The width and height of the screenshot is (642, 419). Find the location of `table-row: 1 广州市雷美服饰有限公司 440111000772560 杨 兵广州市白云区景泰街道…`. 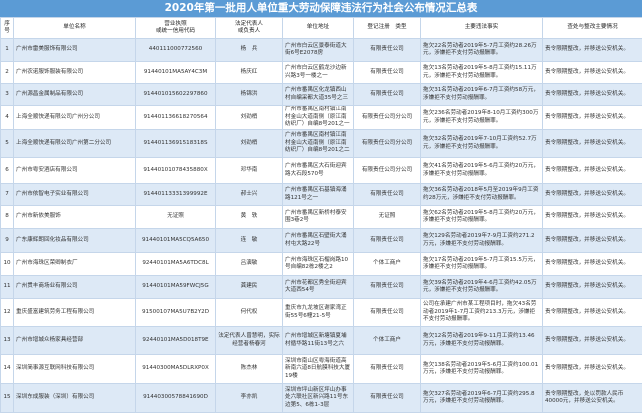

table-row: 1 广州市雷美服饰有限公司 440111000772560 杨 兵广州市白云区景泰街道… is located at coordinates (321, 50).